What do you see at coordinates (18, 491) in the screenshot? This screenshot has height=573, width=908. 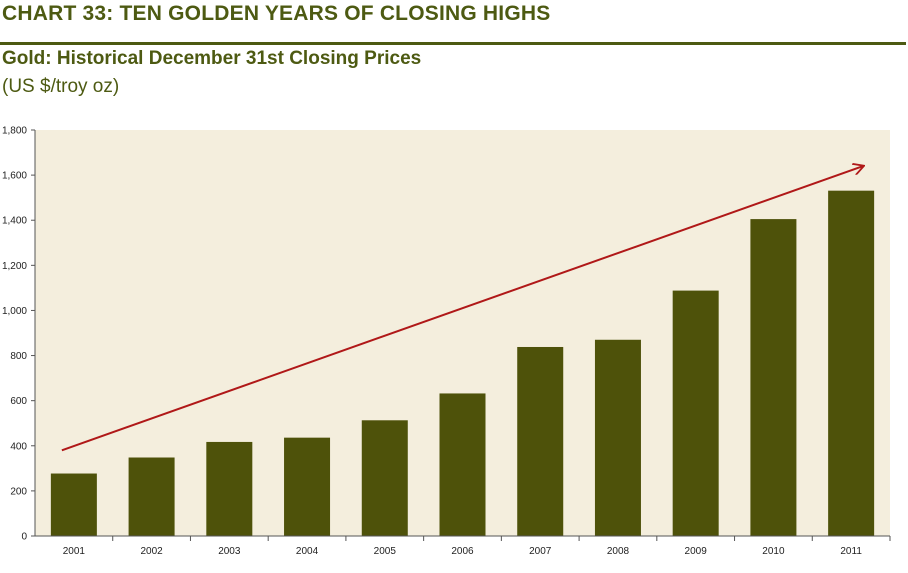 I see `y-tick-label: 200` at bounding box center [18, 491].